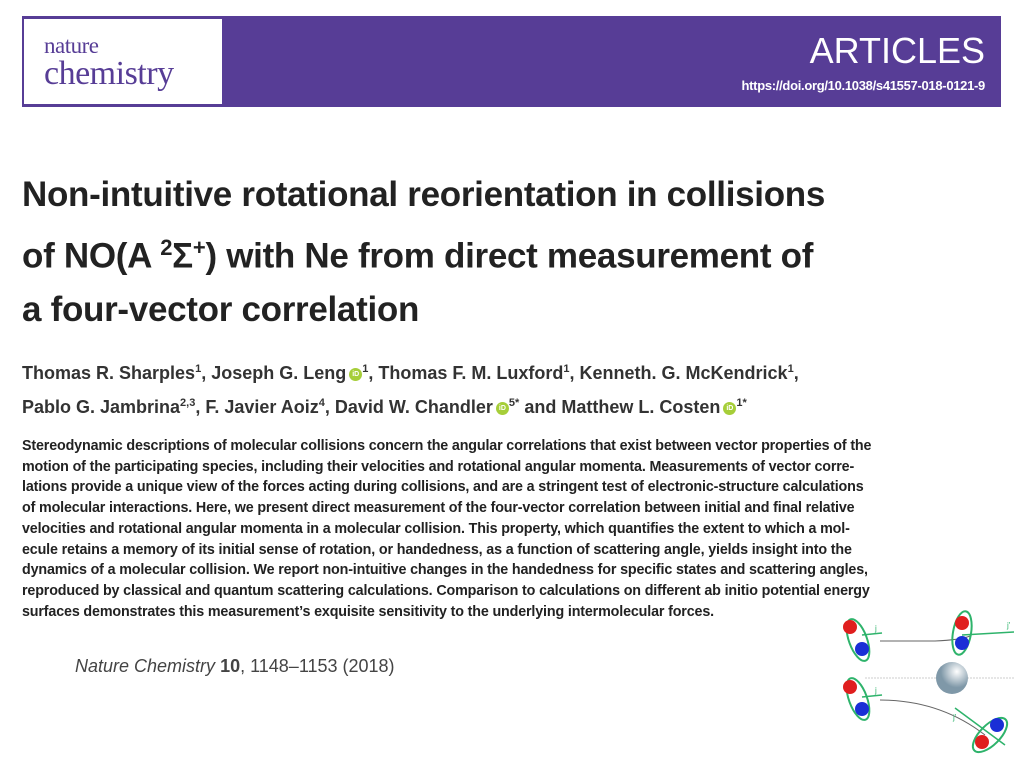  Describe the element at coordinates (514, 403) in the screenshot. I see `affiliation-number: 5*` at that location.